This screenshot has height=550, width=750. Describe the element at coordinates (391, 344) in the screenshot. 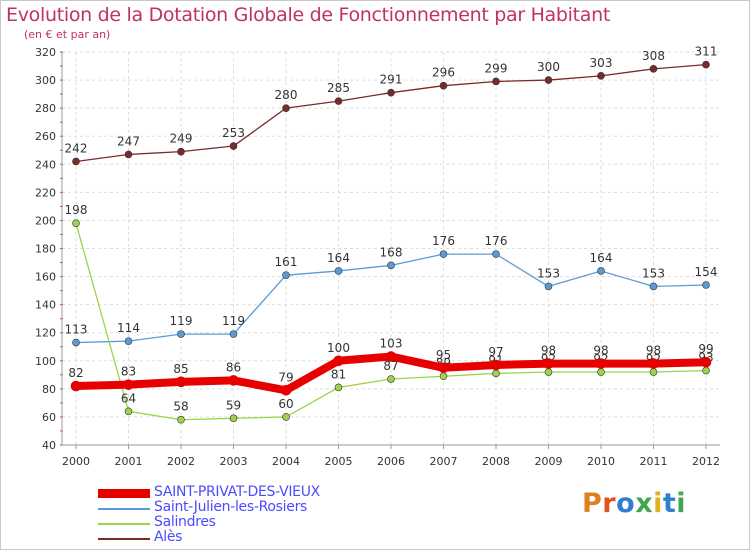

I see `data-label-saint-privat-des-vieux: 103` at that location.